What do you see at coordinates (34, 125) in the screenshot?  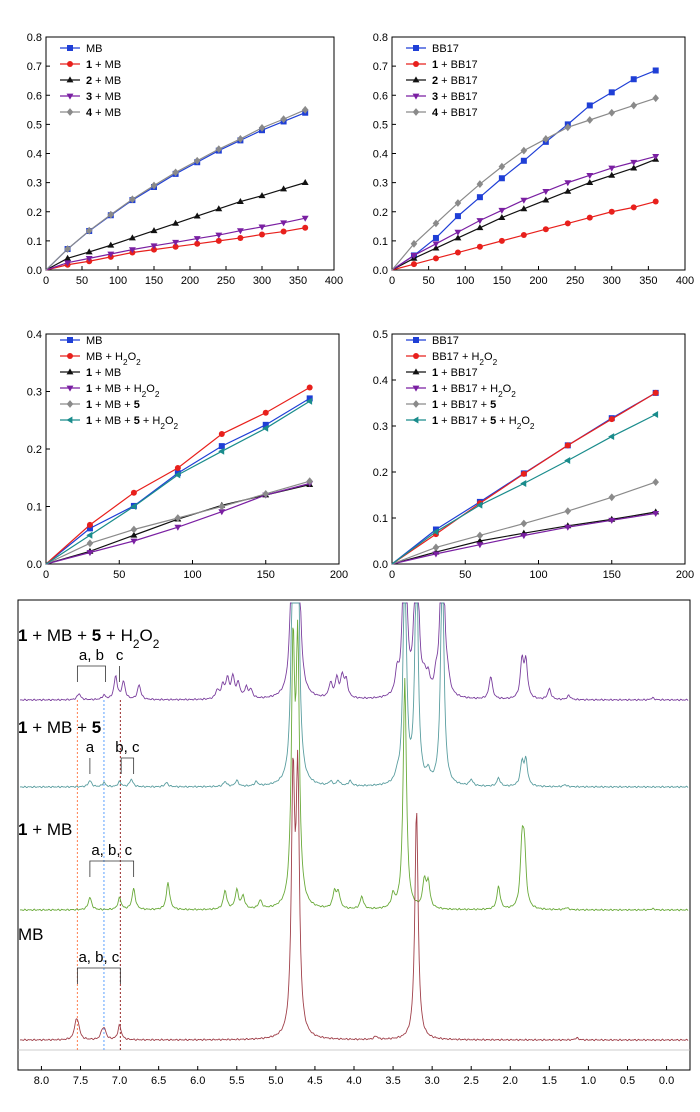 I see `y-tick-label: 0.5` at bounding box center [34, 125].